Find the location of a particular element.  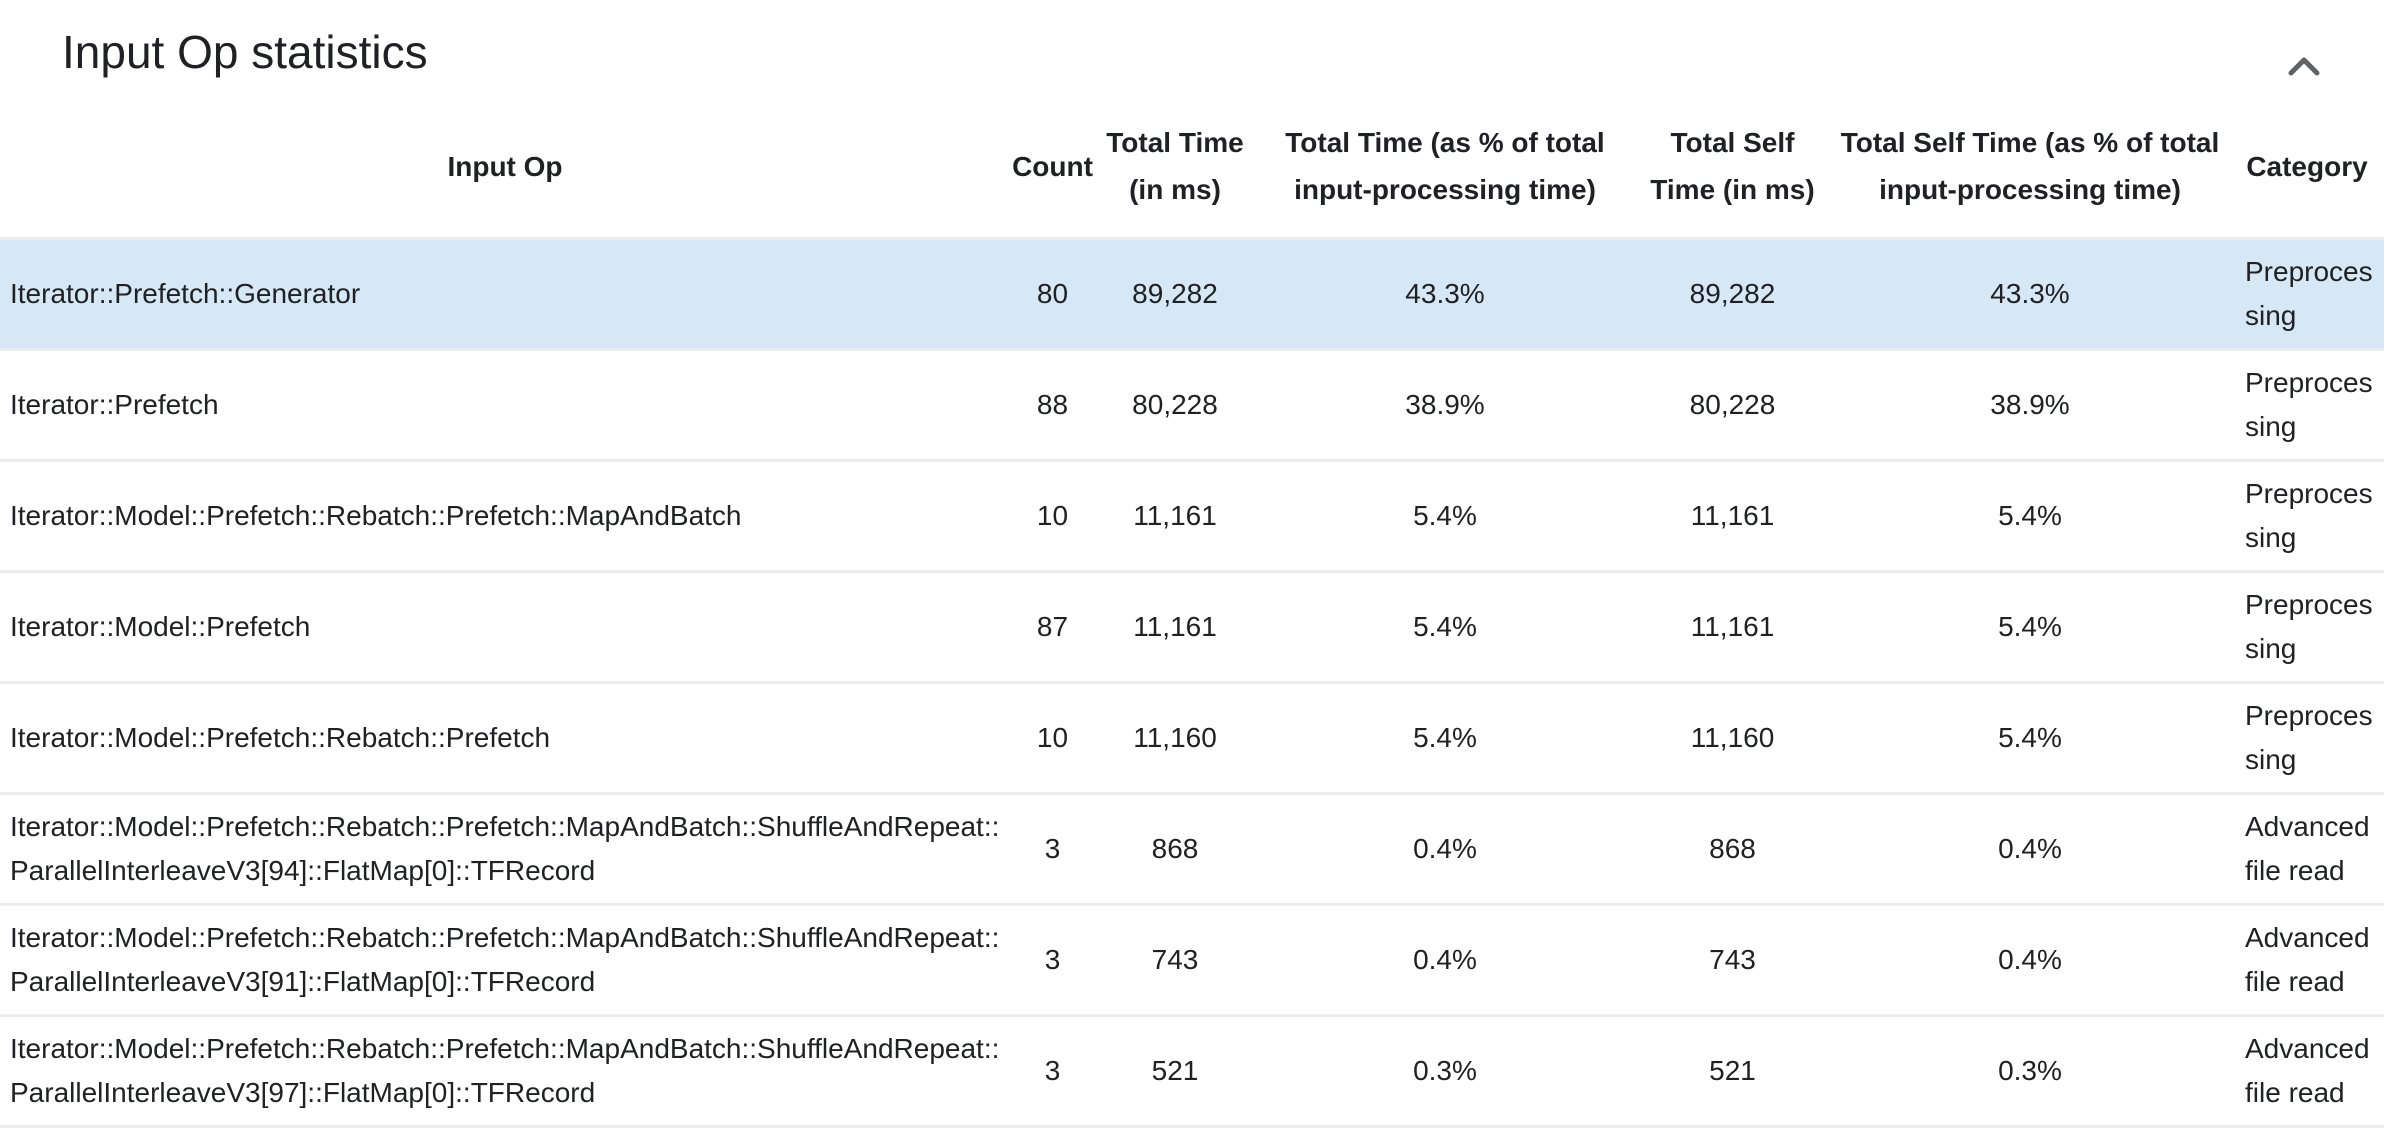

cell-total-self-time-pct: 43.3% is located at coordinates (2030, 293).